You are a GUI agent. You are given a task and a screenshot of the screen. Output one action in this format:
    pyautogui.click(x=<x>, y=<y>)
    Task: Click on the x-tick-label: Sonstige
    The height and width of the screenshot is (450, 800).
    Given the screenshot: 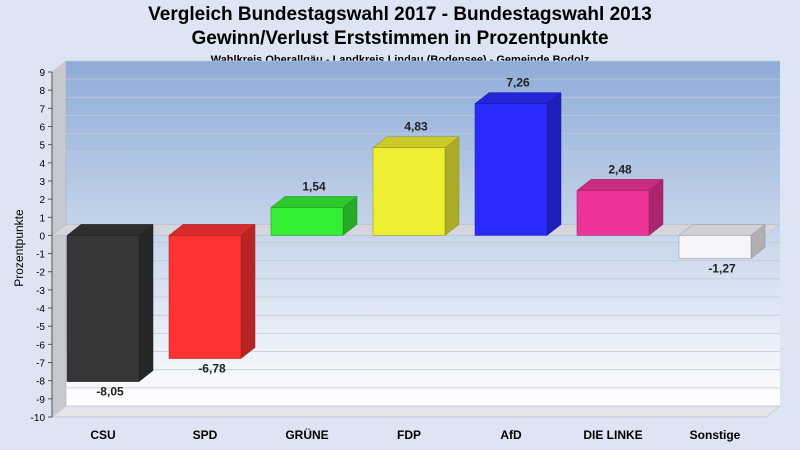 What is the action you would take?
    pyautogui.click(x=715, y=435)
    